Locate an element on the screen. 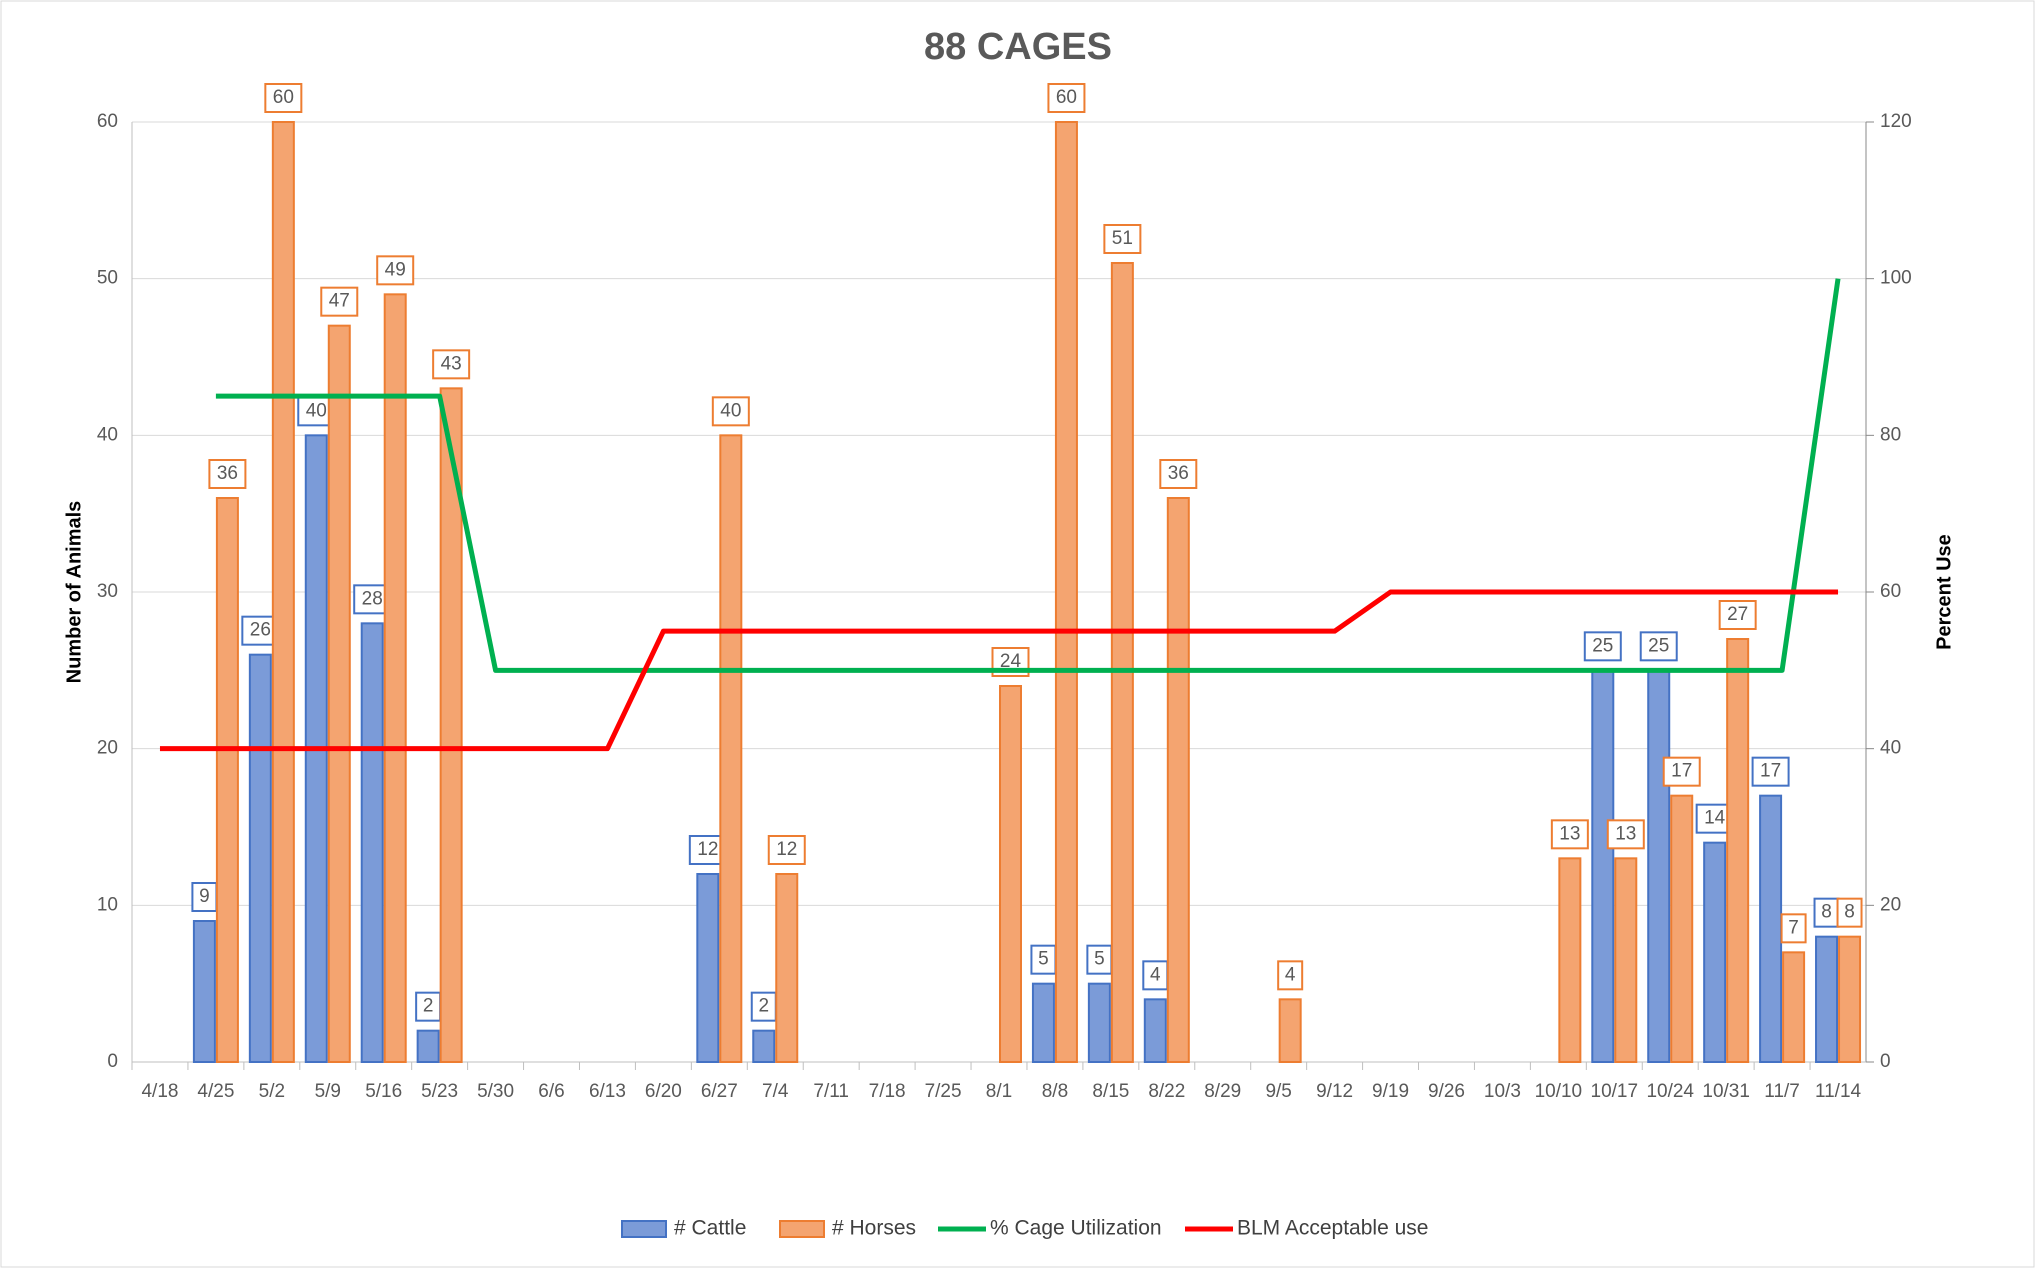 This screenshot has height=1268, width=2035. x-tick-label: 11/7 is located at coordinates (1782, 1091).